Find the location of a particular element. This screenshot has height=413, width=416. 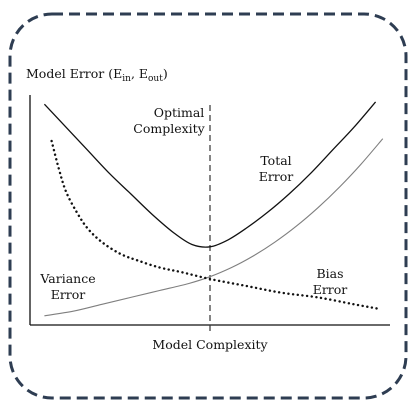

y-axis-label: Model Error (Ein, Eout) is located at coordinates (97, 75).